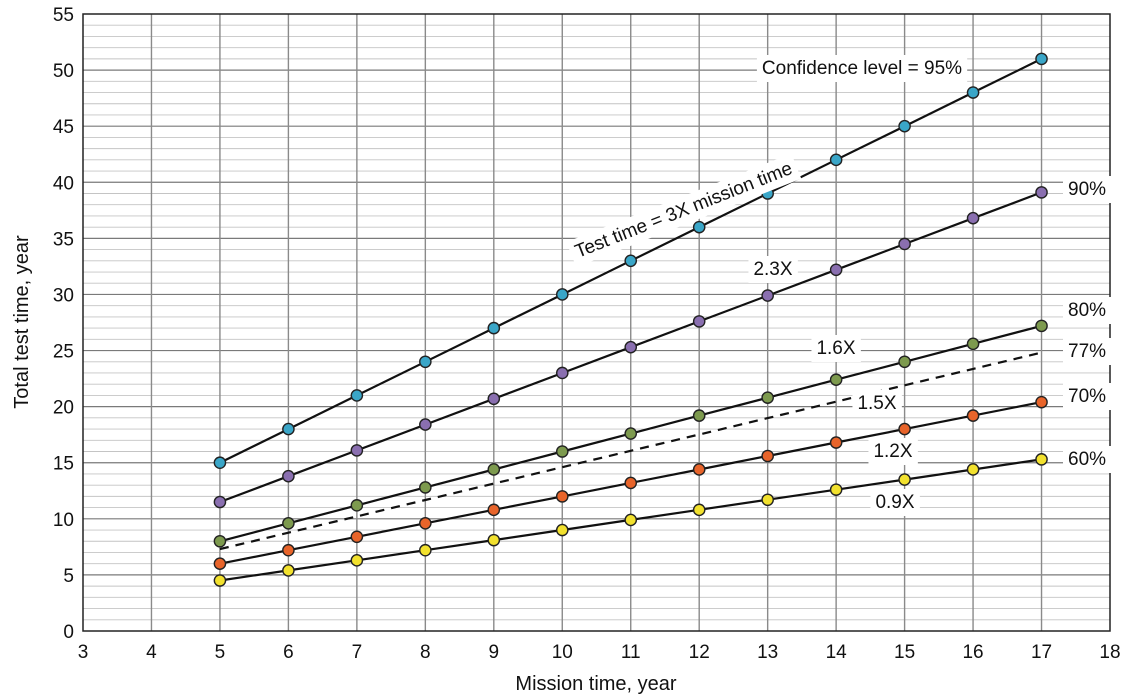 This screenshot has width=1126, height=696. I want to click on confidence-title: Confidence level = 95%, so click(862, 68).